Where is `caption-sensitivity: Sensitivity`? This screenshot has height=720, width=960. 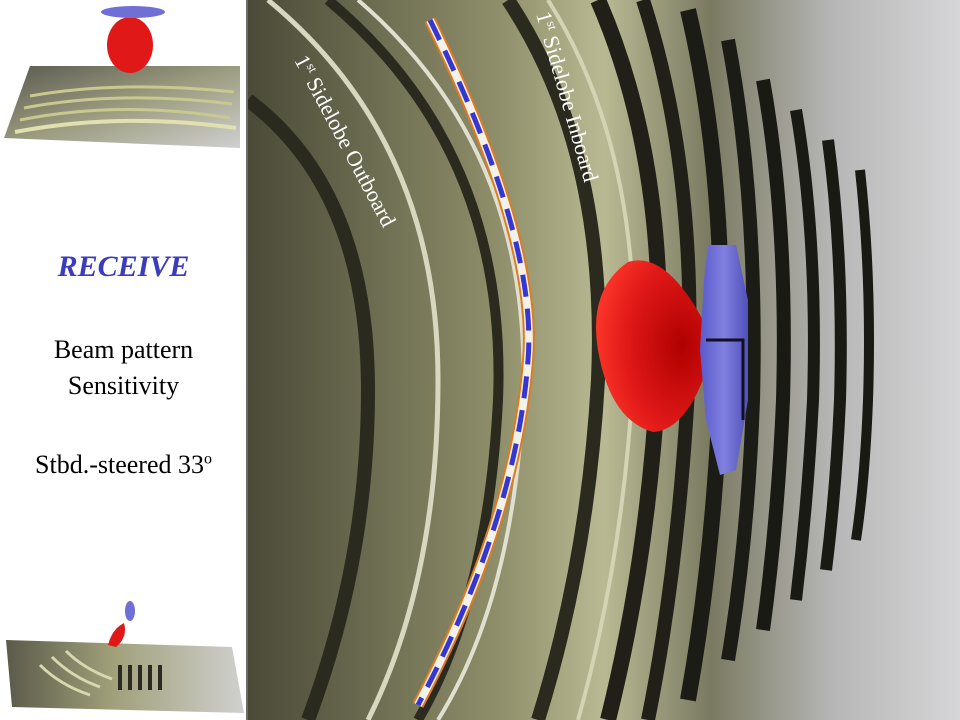
caption-sensitivity: Sensitivity is located at coordinates (123, 385).